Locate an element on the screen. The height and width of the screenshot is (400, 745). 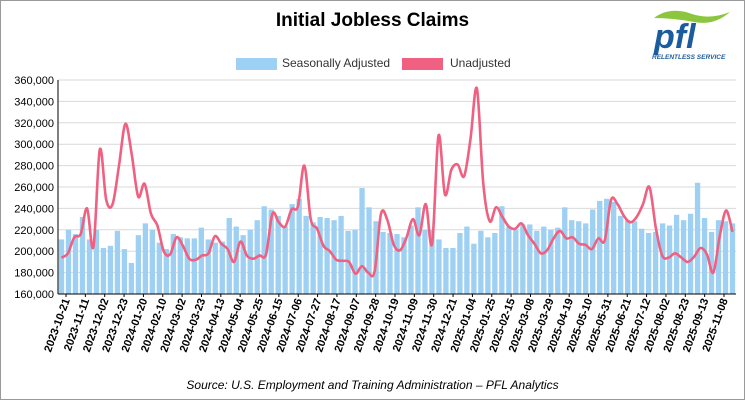
y-tick-label: 320,000 is located at coordinates (34, 124).